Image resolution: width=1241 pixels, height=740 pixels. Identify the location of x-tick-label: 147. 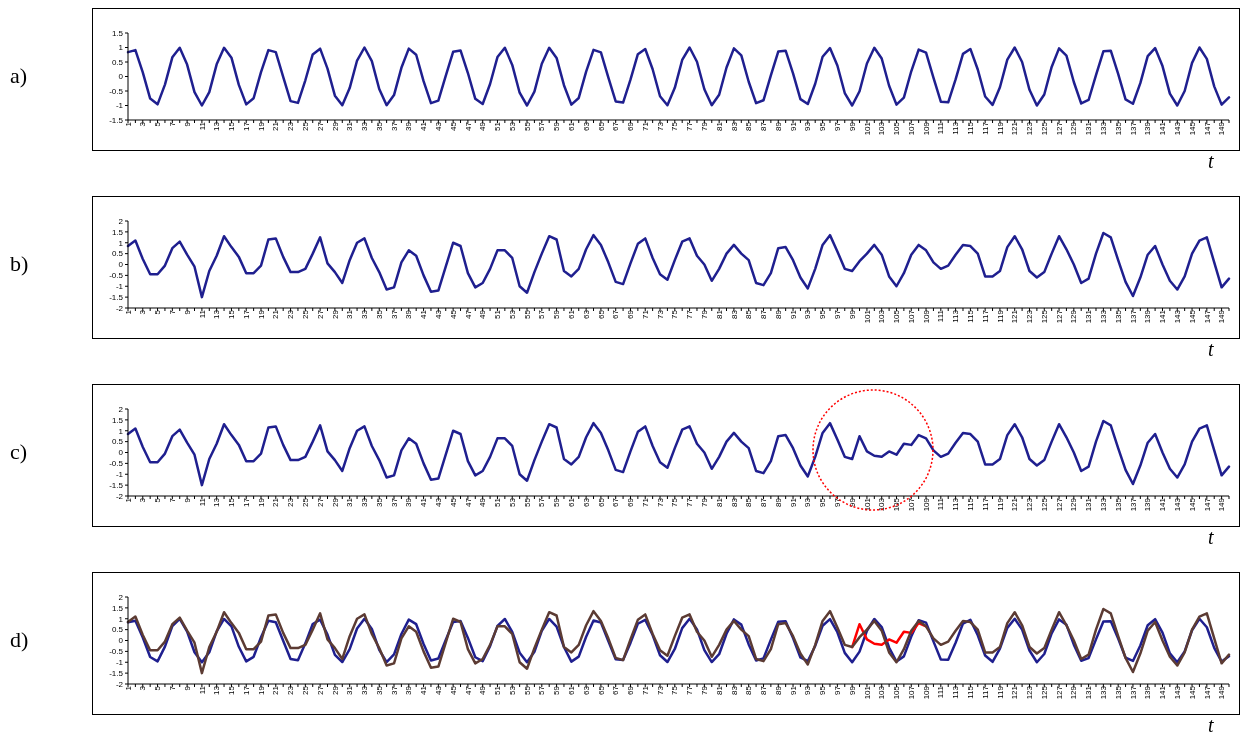
(1207, 692).